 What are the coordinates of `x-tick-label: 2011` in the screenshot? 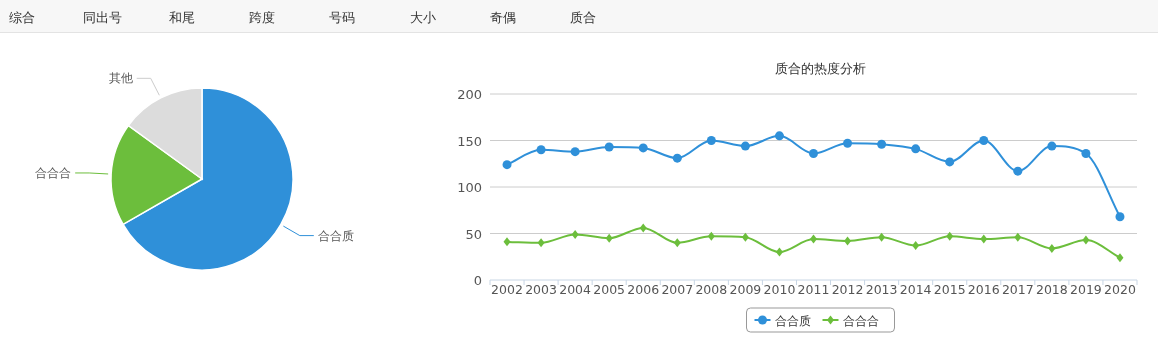 It's located at (813, 289).